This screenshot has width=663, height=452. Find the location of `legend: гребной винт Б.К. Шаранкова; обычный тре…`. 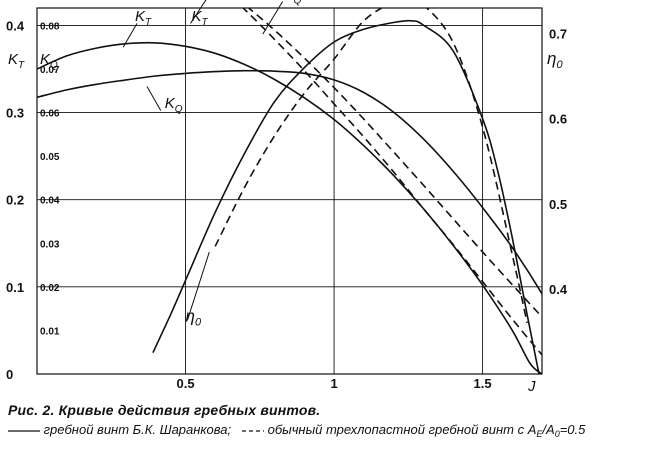

legend: гребной винт Б.К. Шаранкова; обычный тре… is located at coordinates (333, 430).